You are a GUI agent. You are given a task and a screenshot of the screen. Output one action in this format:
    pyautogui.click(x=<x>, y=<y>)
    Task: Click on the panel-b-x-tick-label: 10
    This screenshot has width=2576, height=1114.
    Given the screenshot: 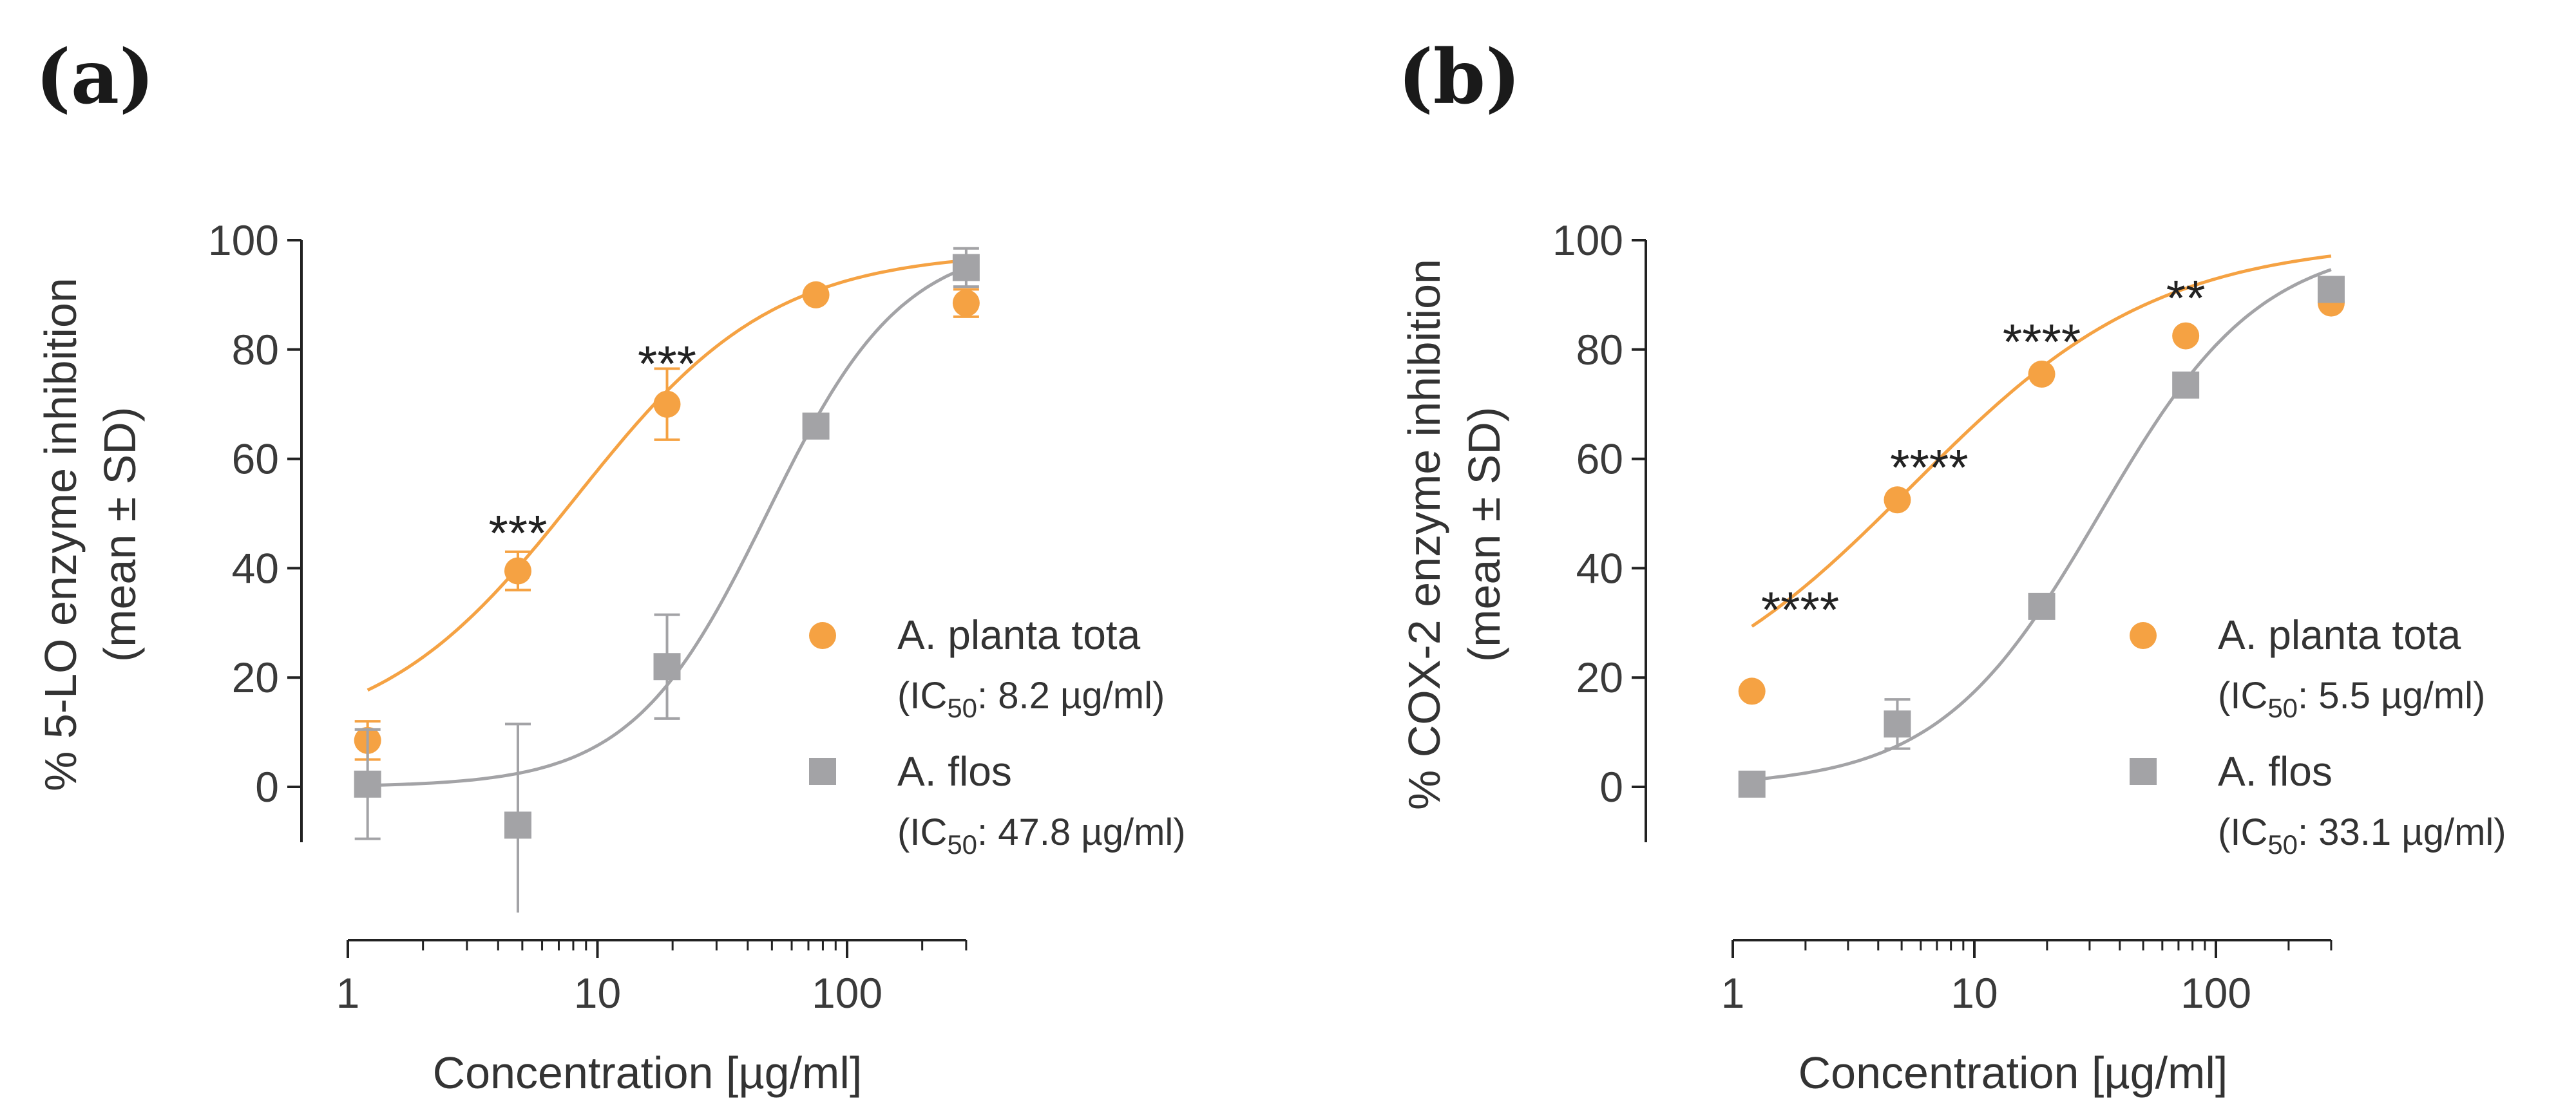 What is the action you would take?
    pyautogui.click(x=1974, y=993)
    